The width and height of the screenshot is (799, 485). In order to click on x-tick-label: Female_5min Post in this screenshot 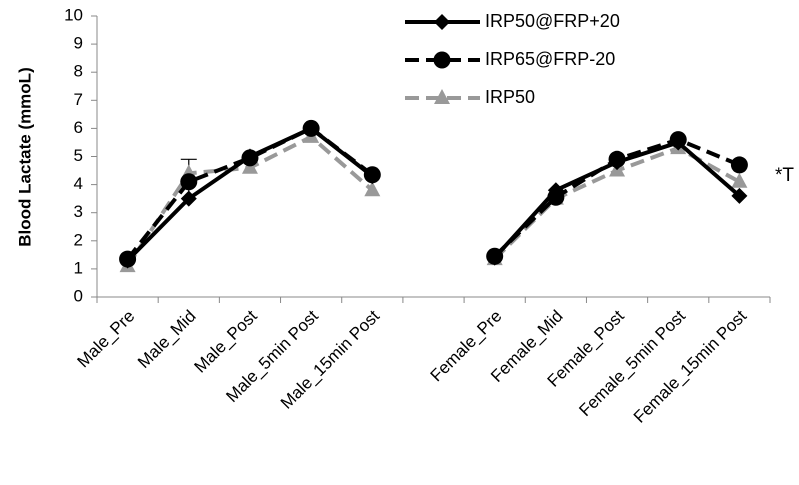, I will do `click(632, 363)`.